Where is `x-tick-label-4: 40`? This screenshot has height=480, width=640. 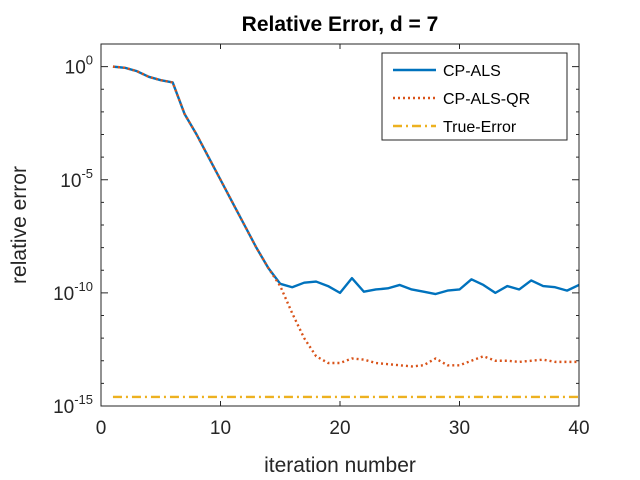 x-tick-label-4: 40 is located at coordinates (578, 428).